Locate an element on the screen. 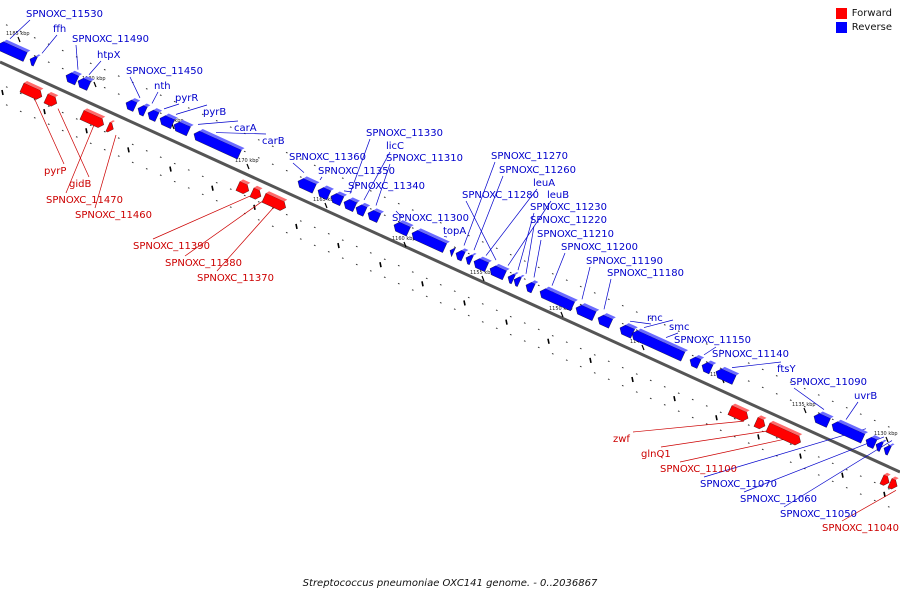  reverse-gene-label: SPNOXC_11060 is located at coordinates (778, 499).